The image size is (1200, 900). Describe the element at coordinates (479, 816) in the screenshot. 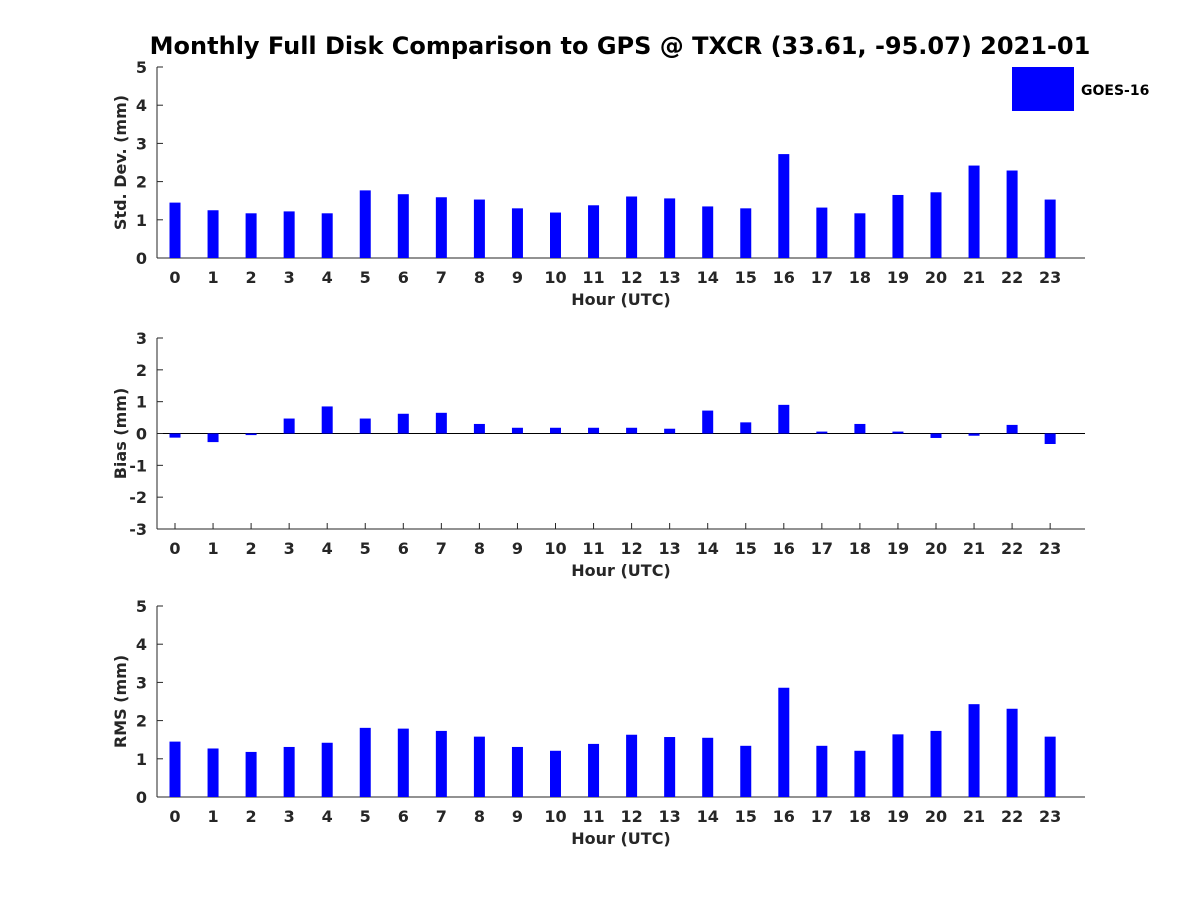

I see `x-tick-label: 8` at that location.